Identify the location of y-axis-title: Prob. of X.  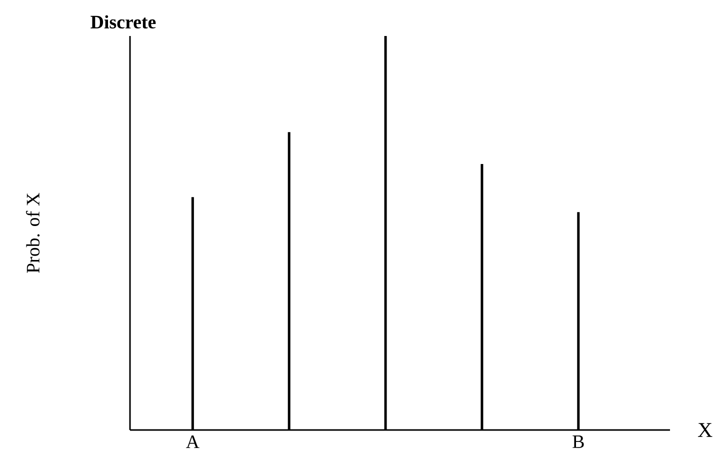
(33, 232).